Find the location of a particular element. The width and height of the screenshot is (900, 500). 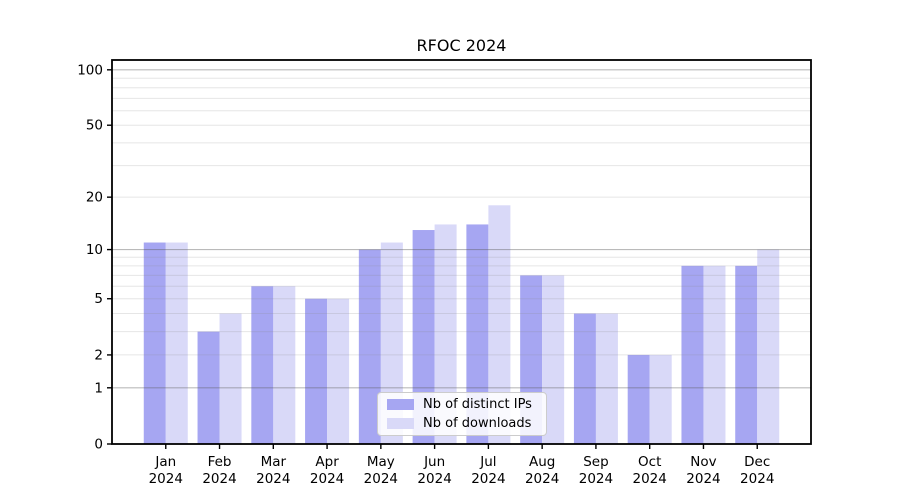

legend-swatch-distinct-ips is located at coordinates (400, 404).